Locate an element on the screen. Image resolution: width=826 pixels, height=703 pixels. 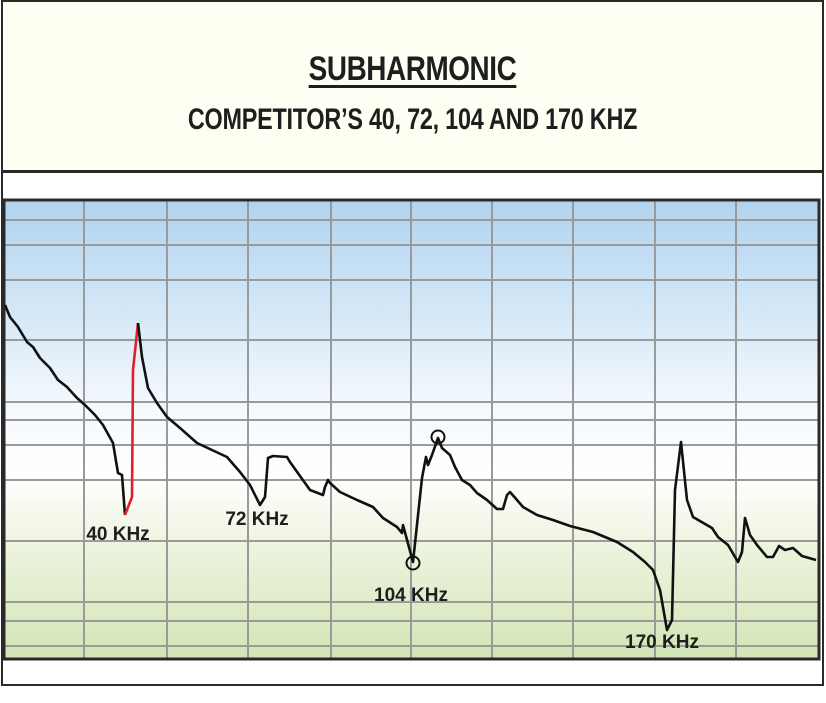
chart-title: SUBHARMONIC is located at coordinates (413, 69).